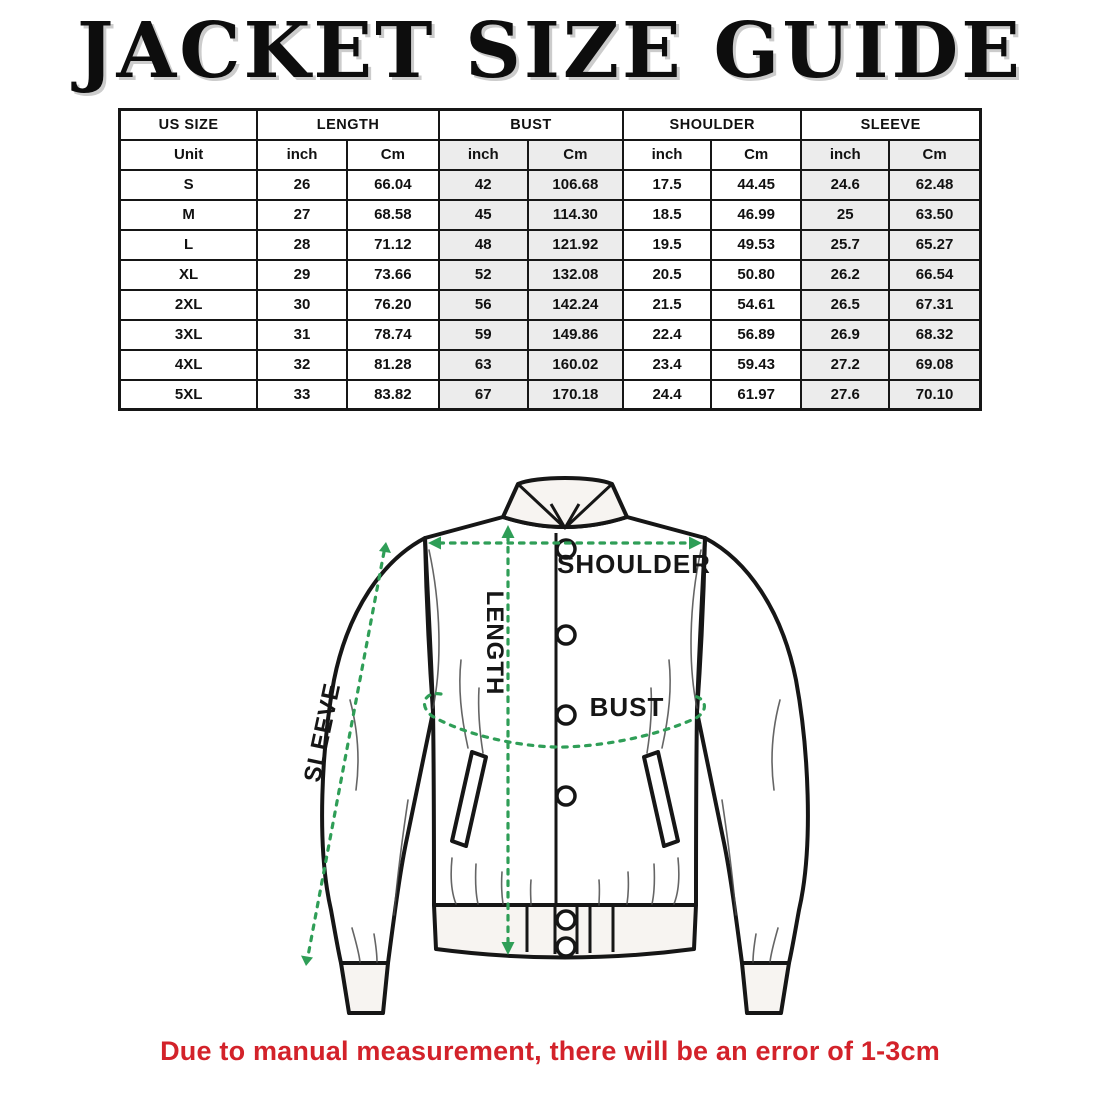  What do you see at coordinates (346, 754) in the screenshot?
I see `sleeve-measure-line` at bounding box center [346, 754].